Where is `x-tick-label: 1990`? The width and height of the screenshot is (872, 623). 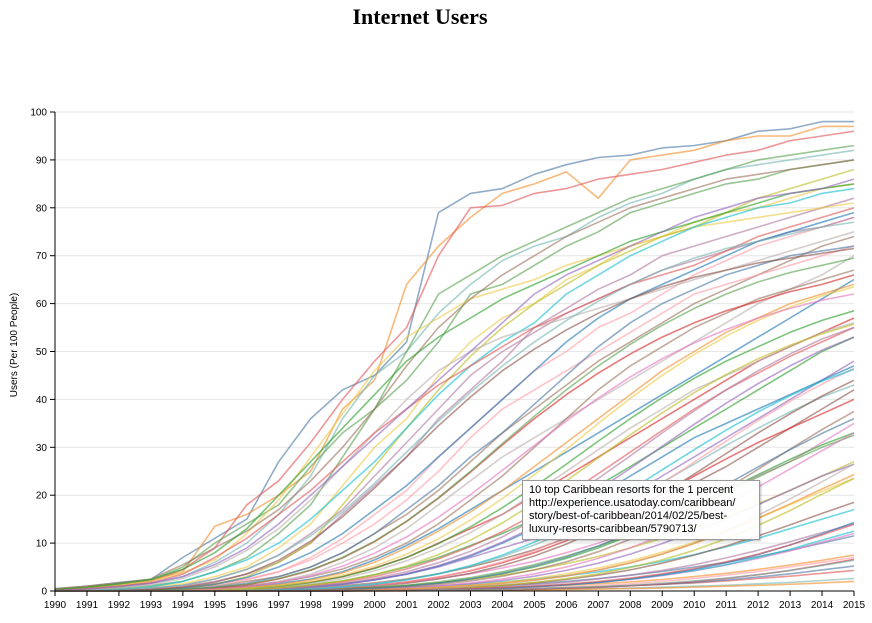
x-tick-label: 1990 is located at coordinates (55, 605).